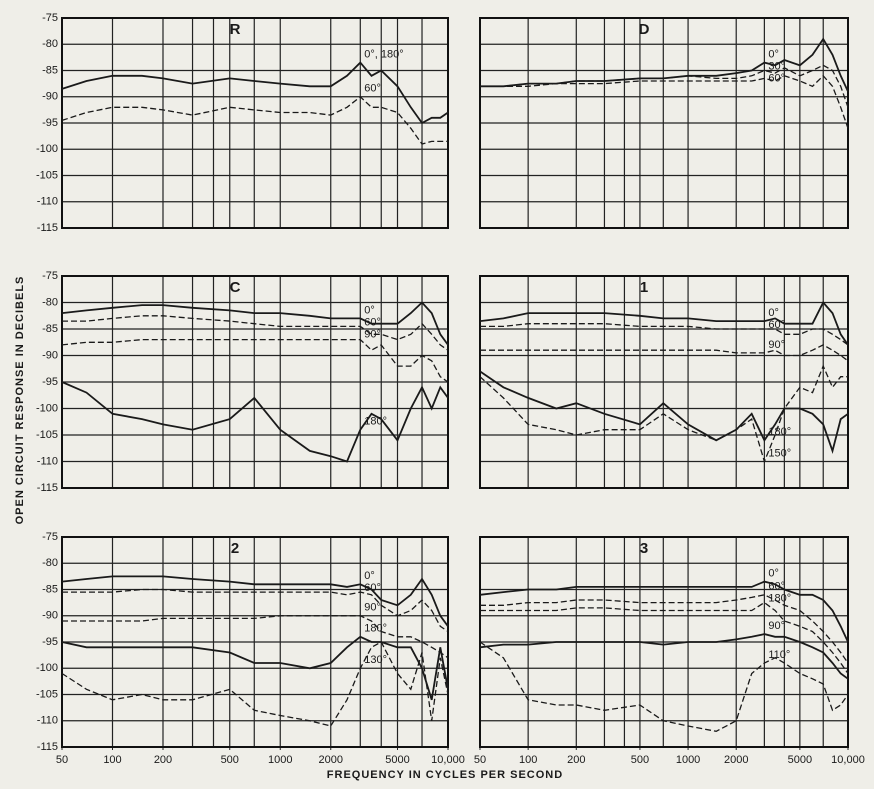 The width and height of the screenshot is (874, 789). Describe the element at coordinates (779, 453) in the screenshot. I see `series-label: 150°` at that location.